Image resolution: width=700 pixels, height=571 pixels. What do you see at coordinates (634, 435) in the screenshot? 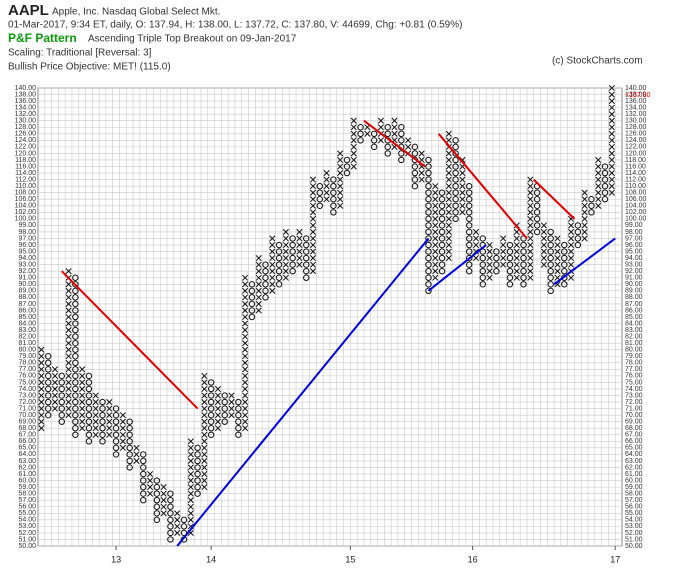
I see `y-tick-label-right: 67.00` at bounding box center [634, 435].